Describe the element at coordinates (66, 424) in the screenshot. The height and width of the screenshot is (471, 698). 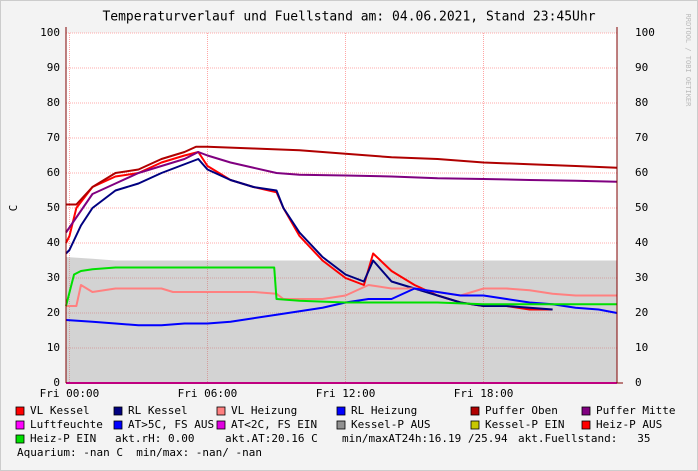
I see `legend-label: Luftfeuchte` at that location.